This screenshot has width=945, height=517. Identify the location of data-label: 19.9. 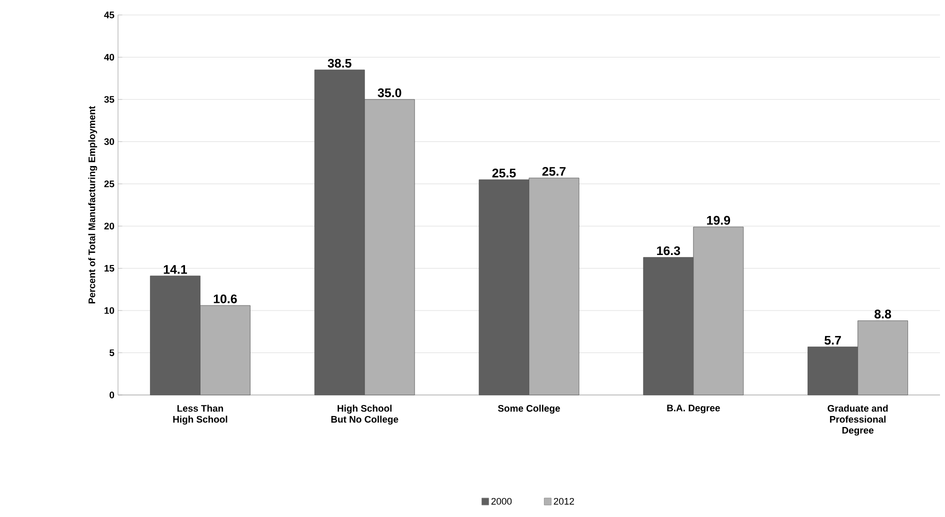
(718, 220).